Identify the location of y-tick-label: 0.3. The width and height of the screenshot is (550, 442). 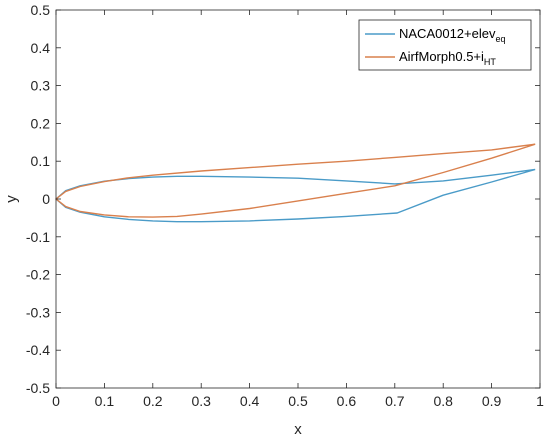
(41, 86).